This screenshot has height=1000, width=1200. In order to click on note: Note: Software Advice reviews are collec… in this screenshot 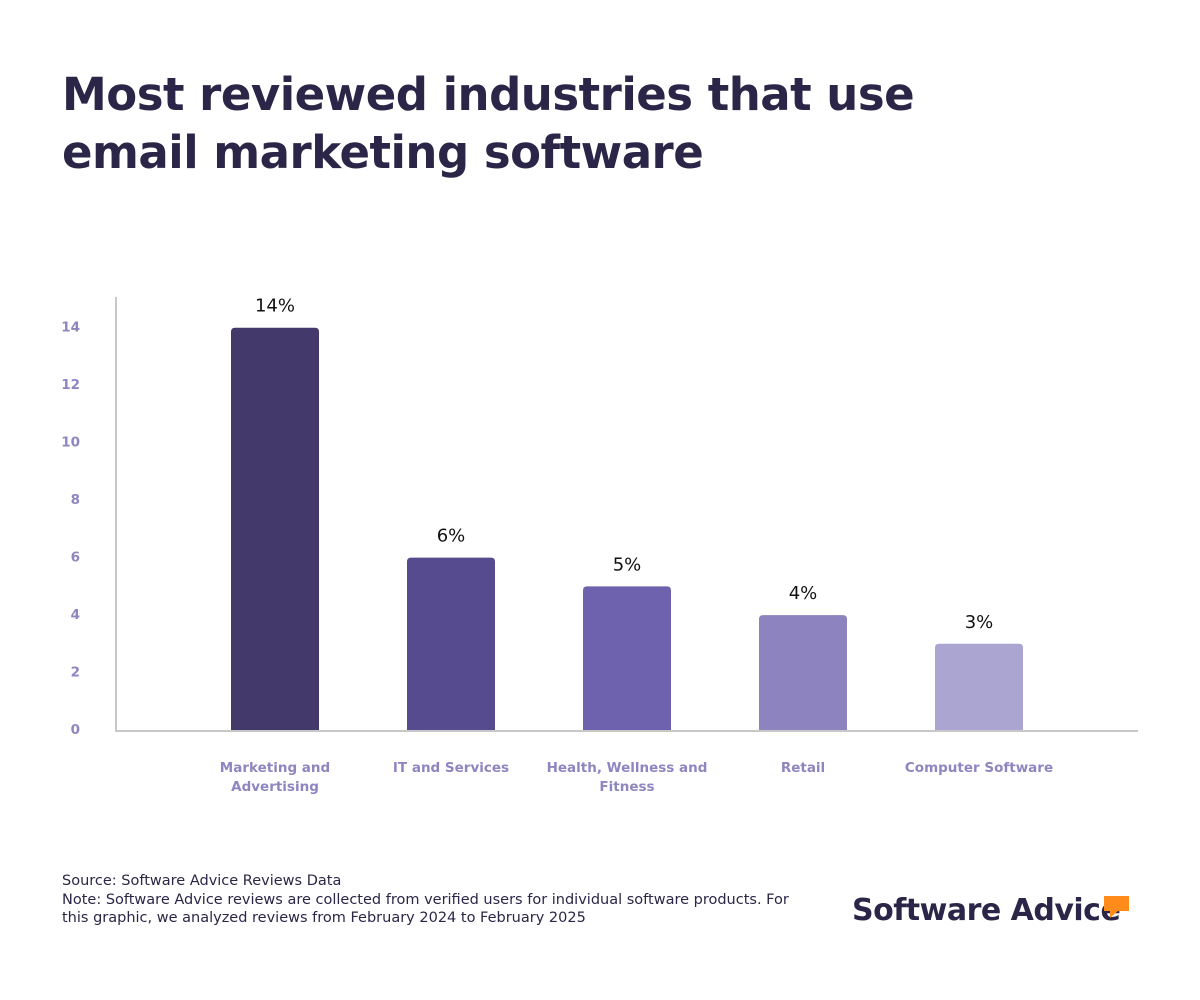, I will do `click(425, 909)`.